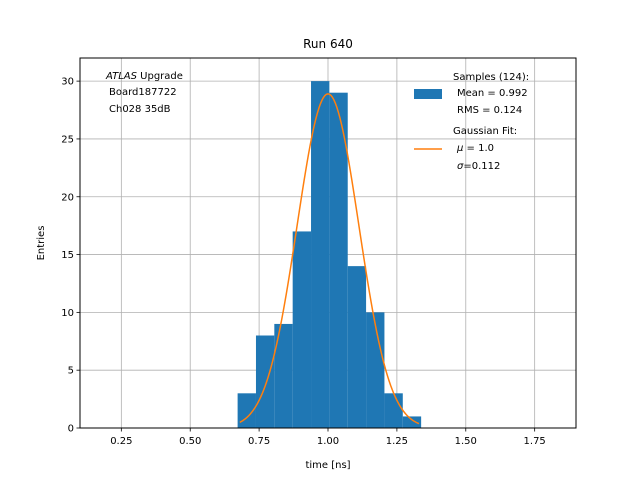 This screenshot has width=640, height=484. I want to click on y-axis-label: Entries, so click(41, 243).